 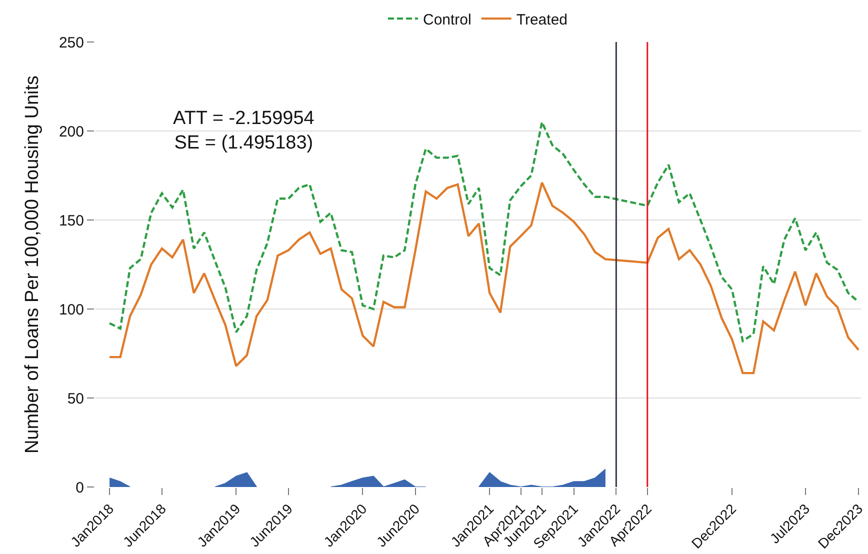 I want to click on y-tick-label: 200, so click(x=71, y=131).